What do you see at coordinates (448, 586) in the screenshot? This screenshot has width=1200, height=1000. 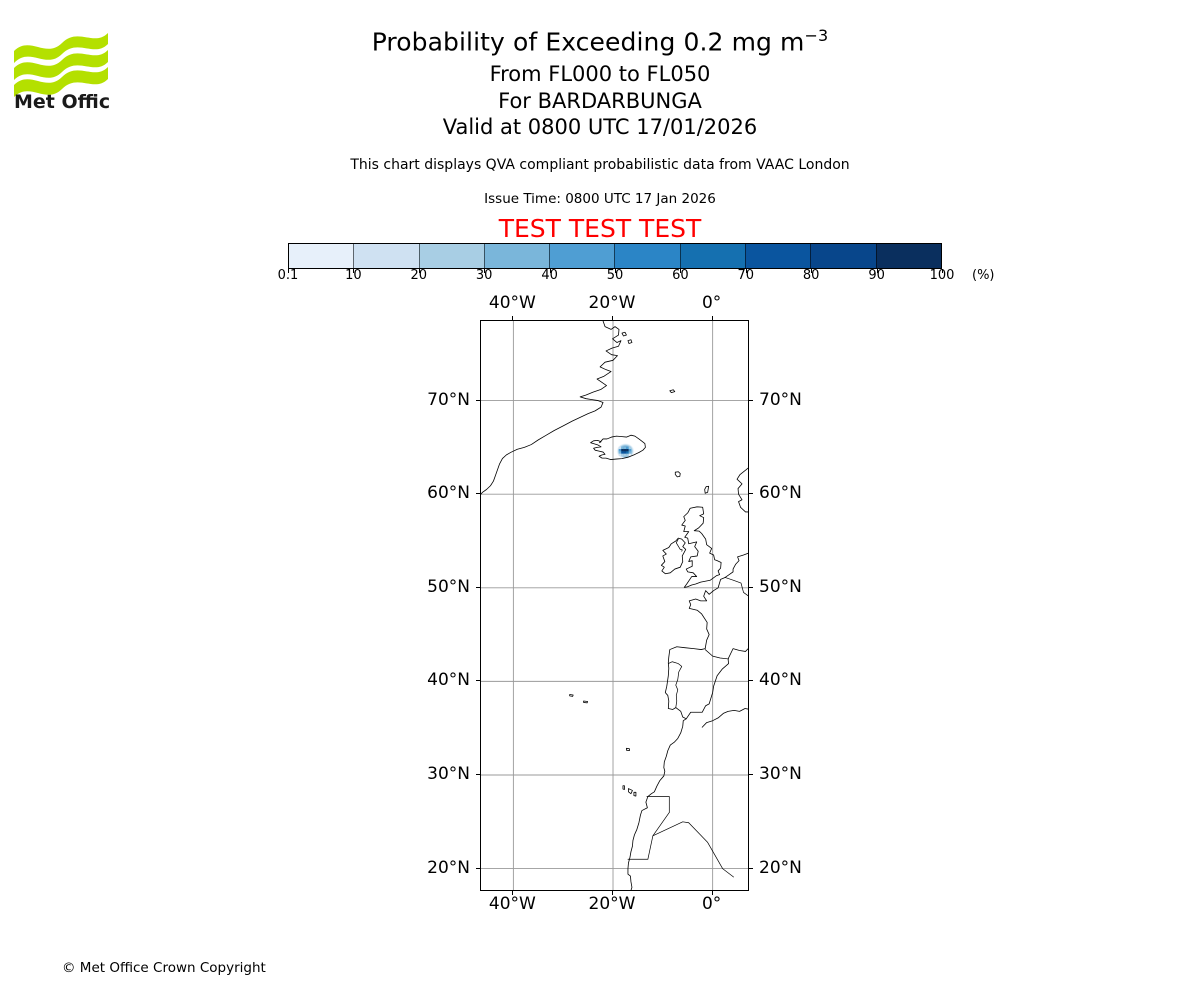 I see `lat-label-left-2: 50°N` at bounding box center [448, 586].